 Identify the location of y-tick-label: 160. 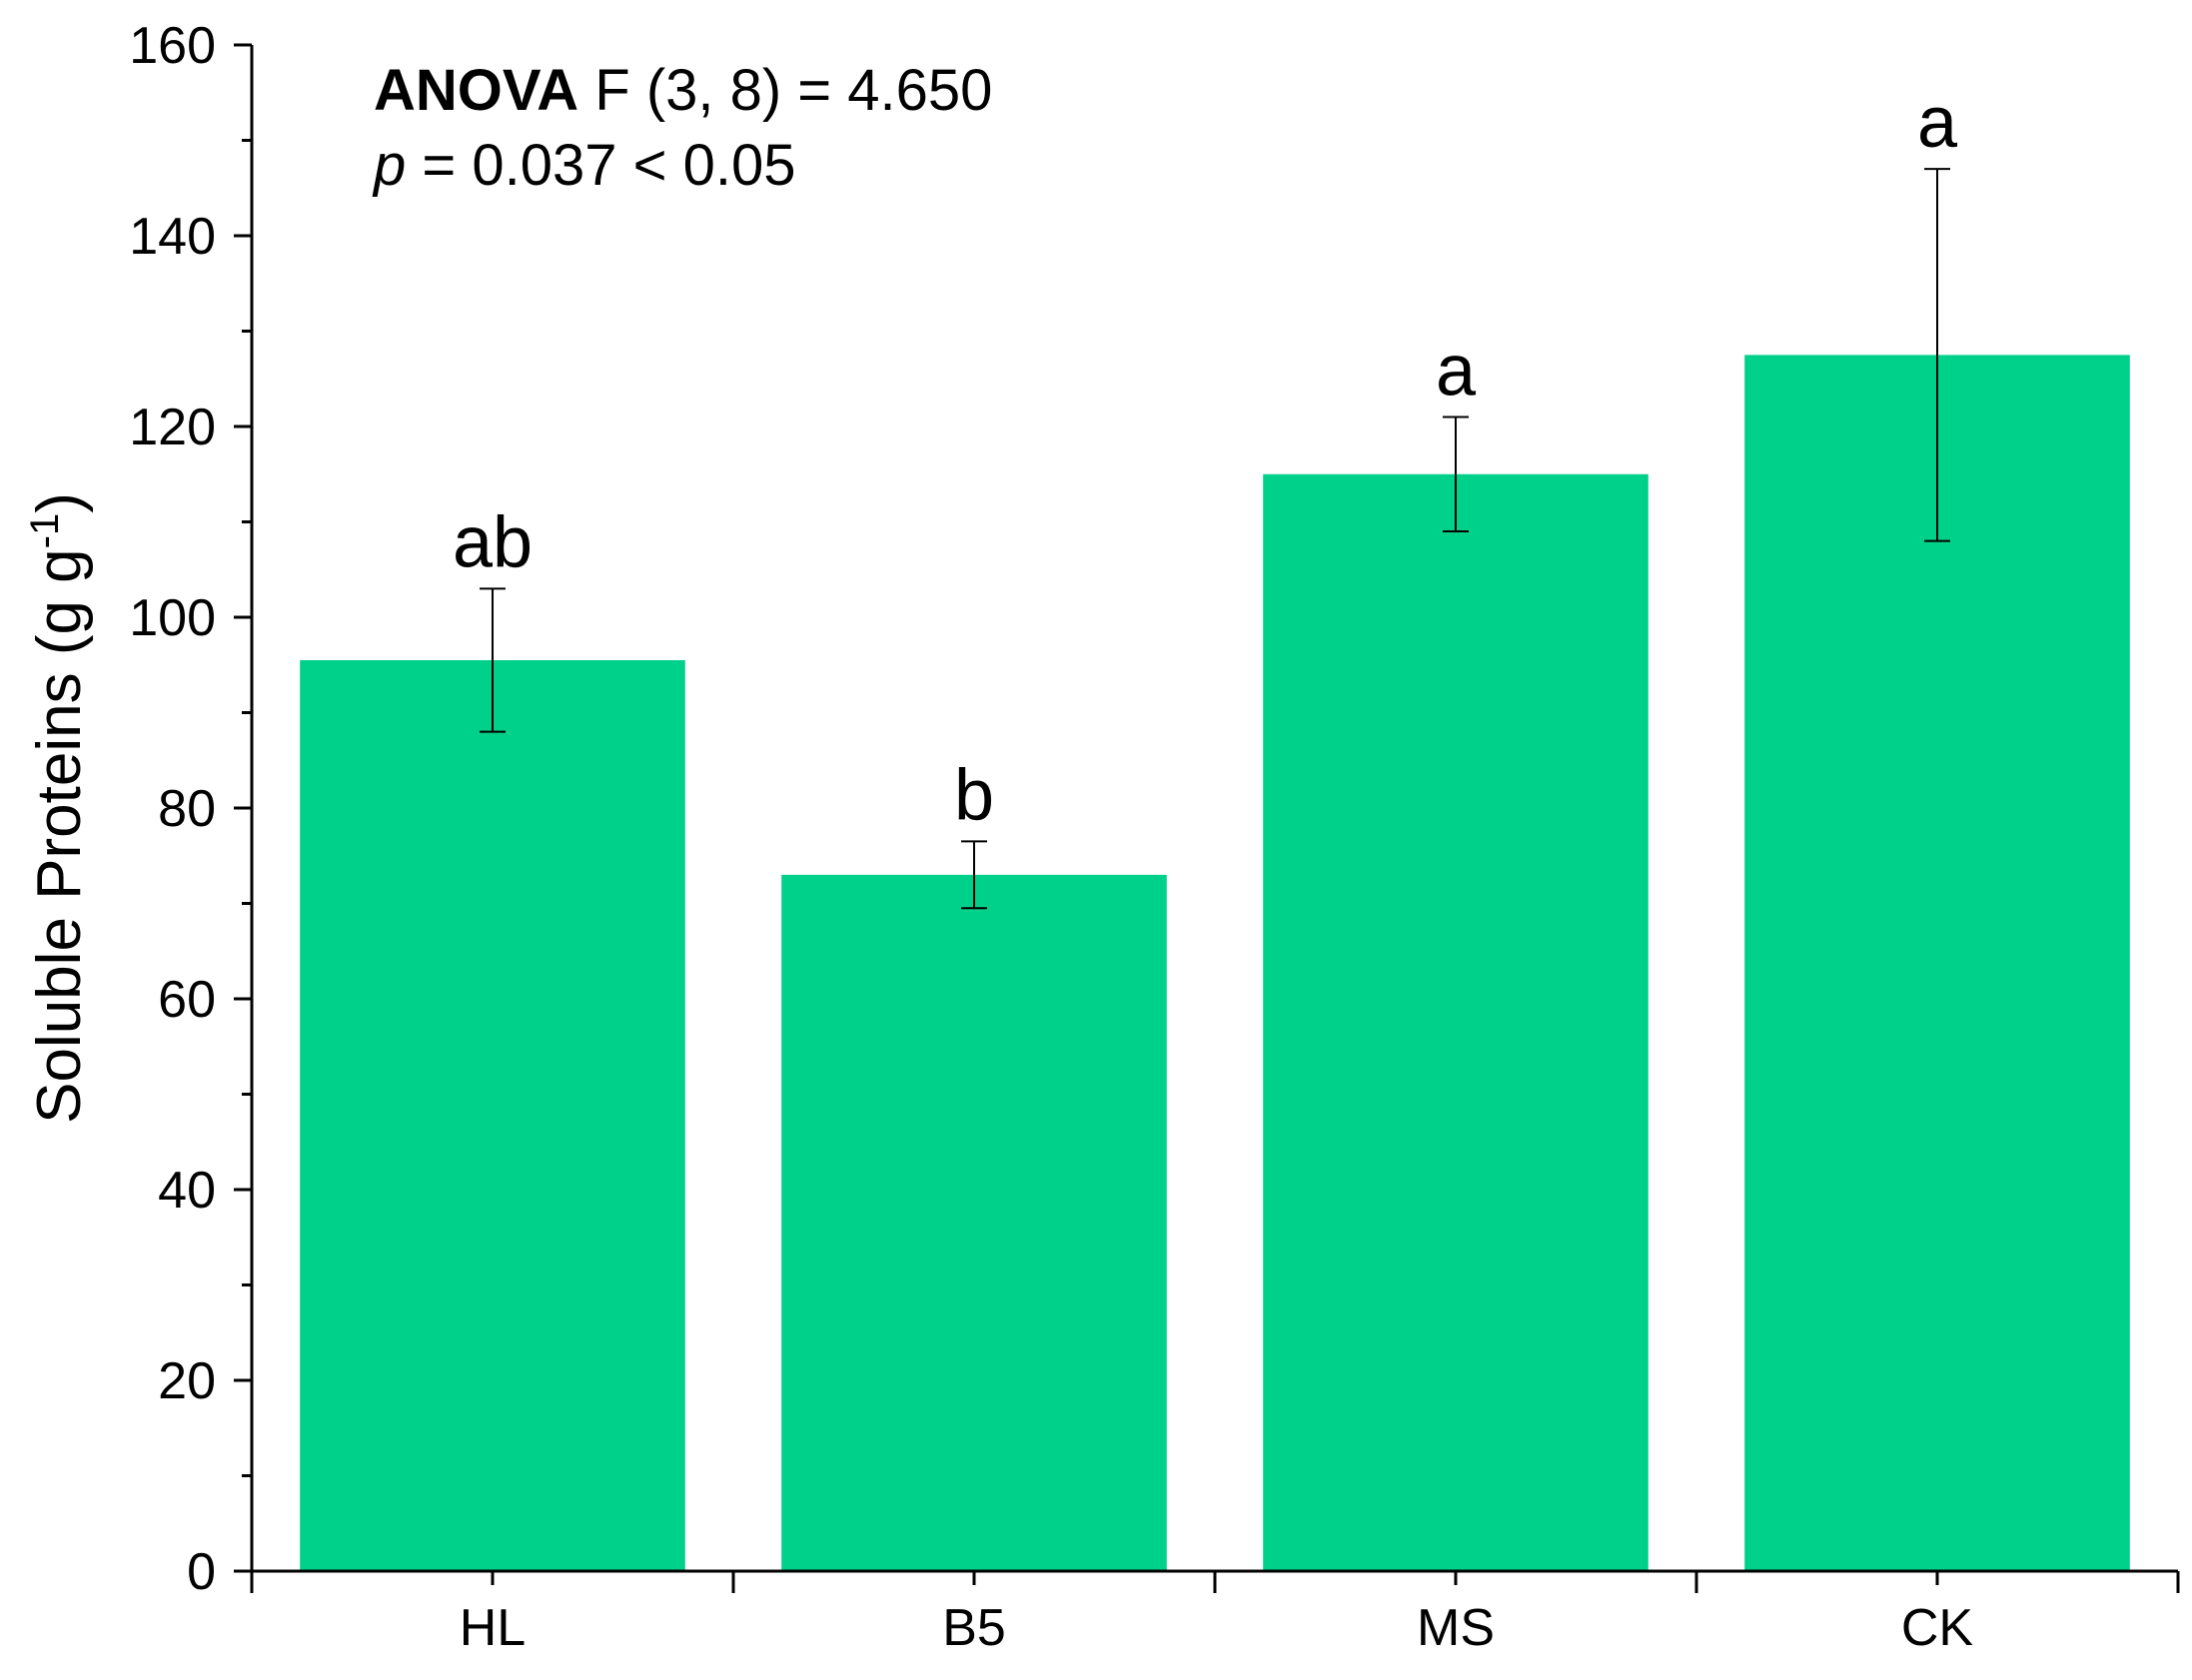
(173, 46).